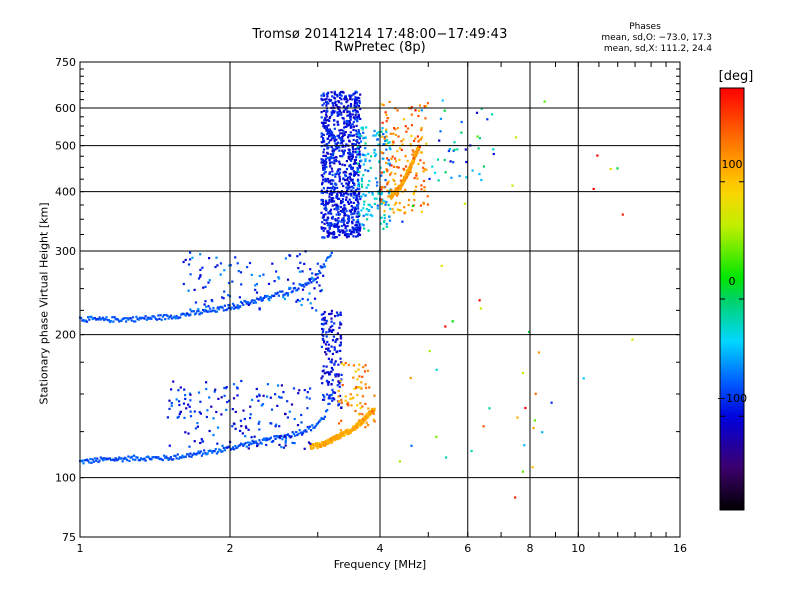 This screenshot has height=600, width=800. I want to click on y-tick-label: 300, so click(65, 251).